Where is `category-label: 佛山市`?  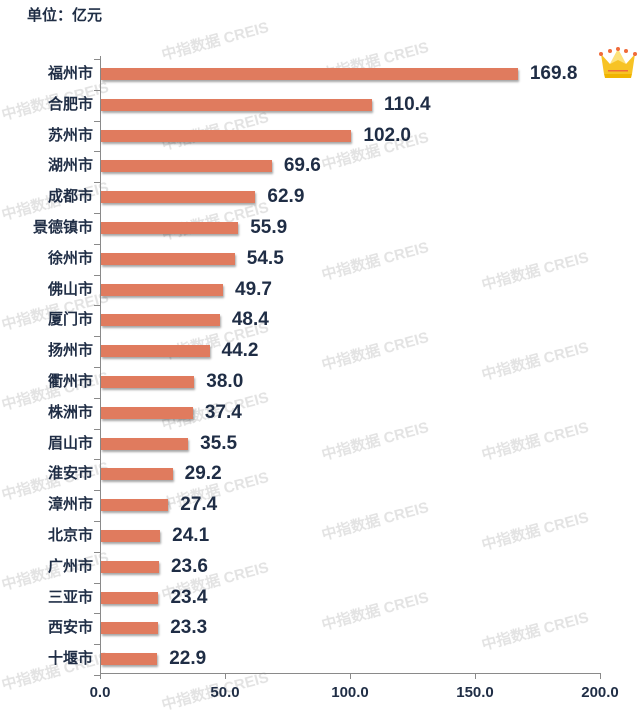
category-label: 佛山市 is located at coordinates (70, 289).